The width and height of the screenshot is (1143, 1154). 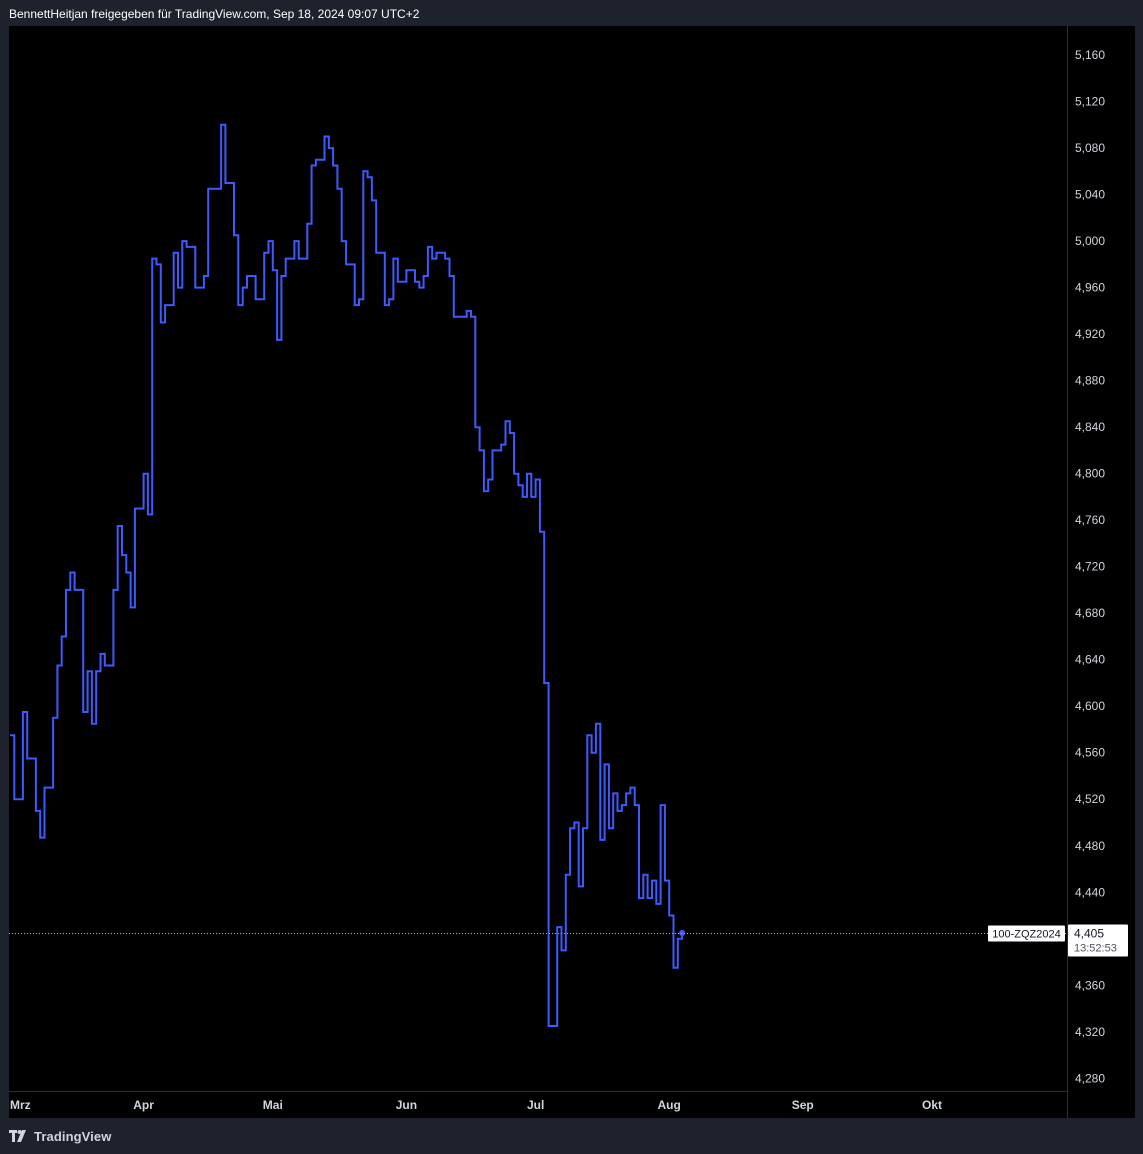 I want to click on time-tick-label: Aug, so click(x=669, y=1105).